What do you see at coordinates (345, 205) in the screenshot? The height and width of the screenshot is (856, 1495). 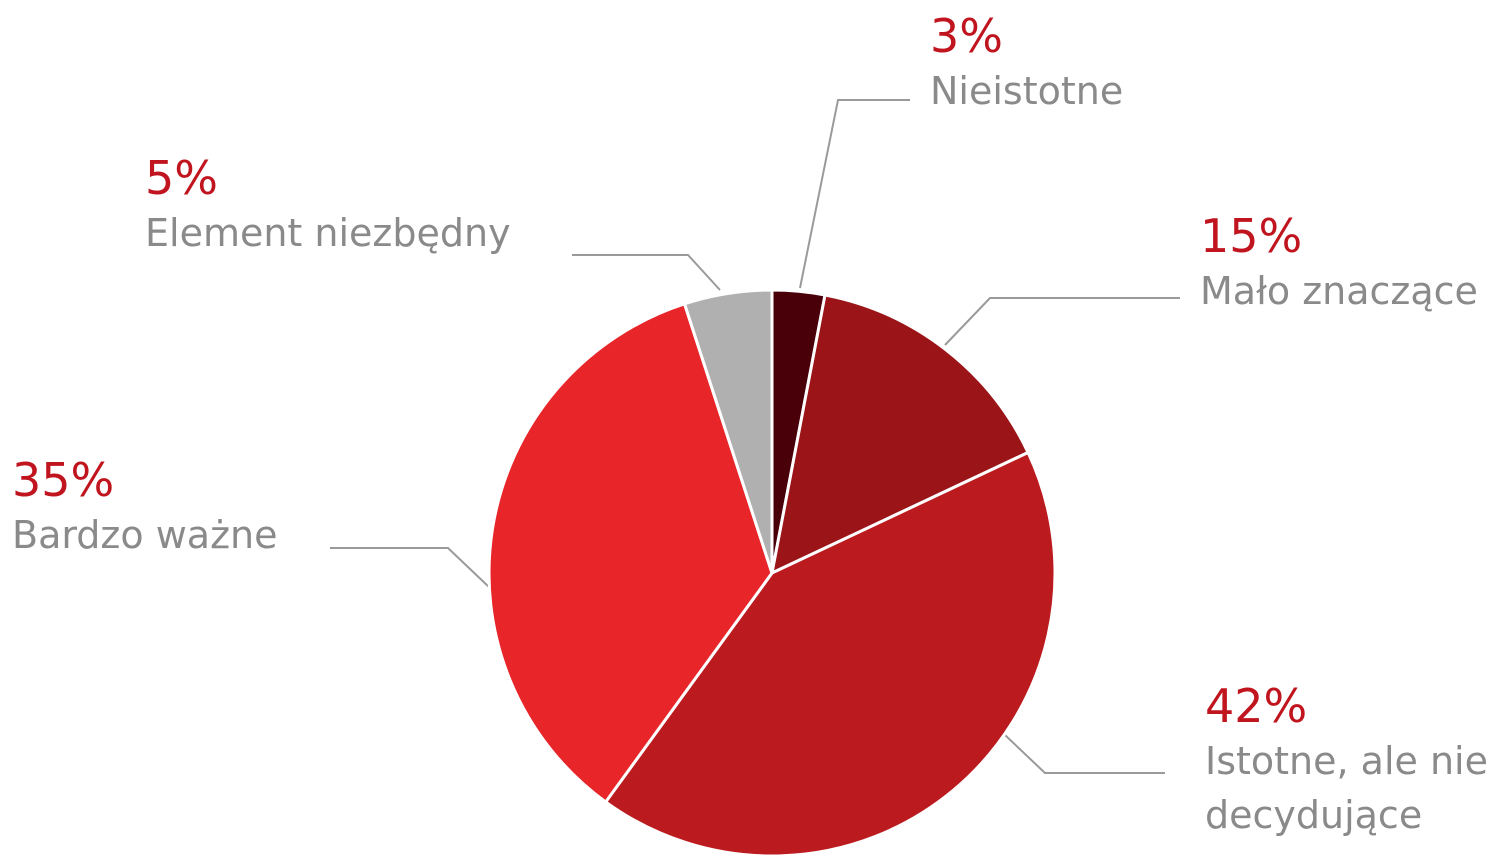 I see `slice-label: 5% Element niezbędny` at bounding box center [345, 205].